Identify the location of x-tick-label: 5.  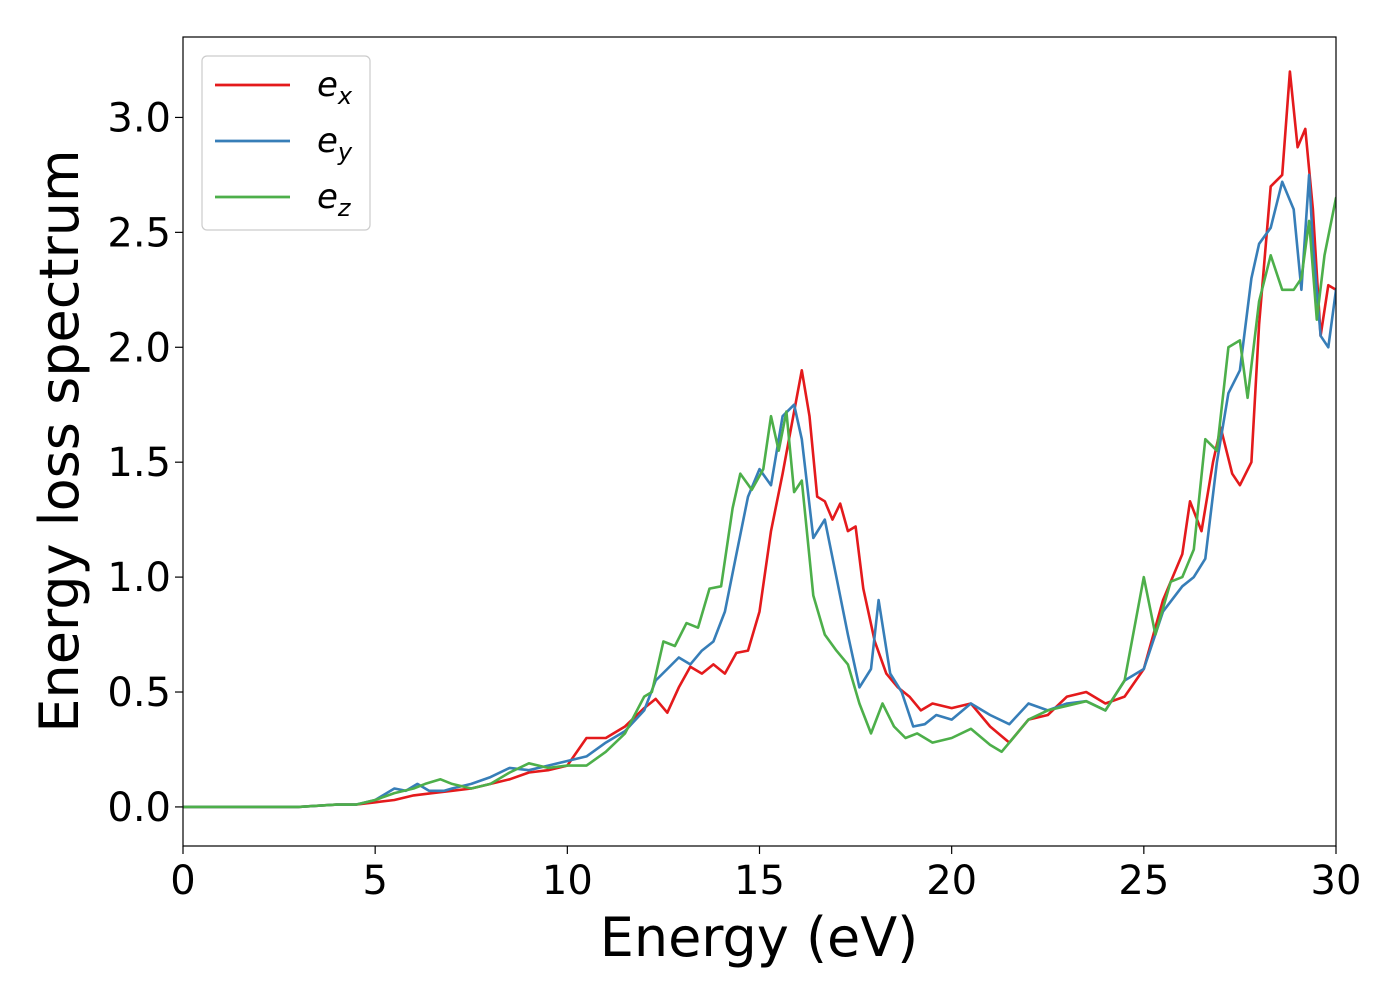
(374, 881).